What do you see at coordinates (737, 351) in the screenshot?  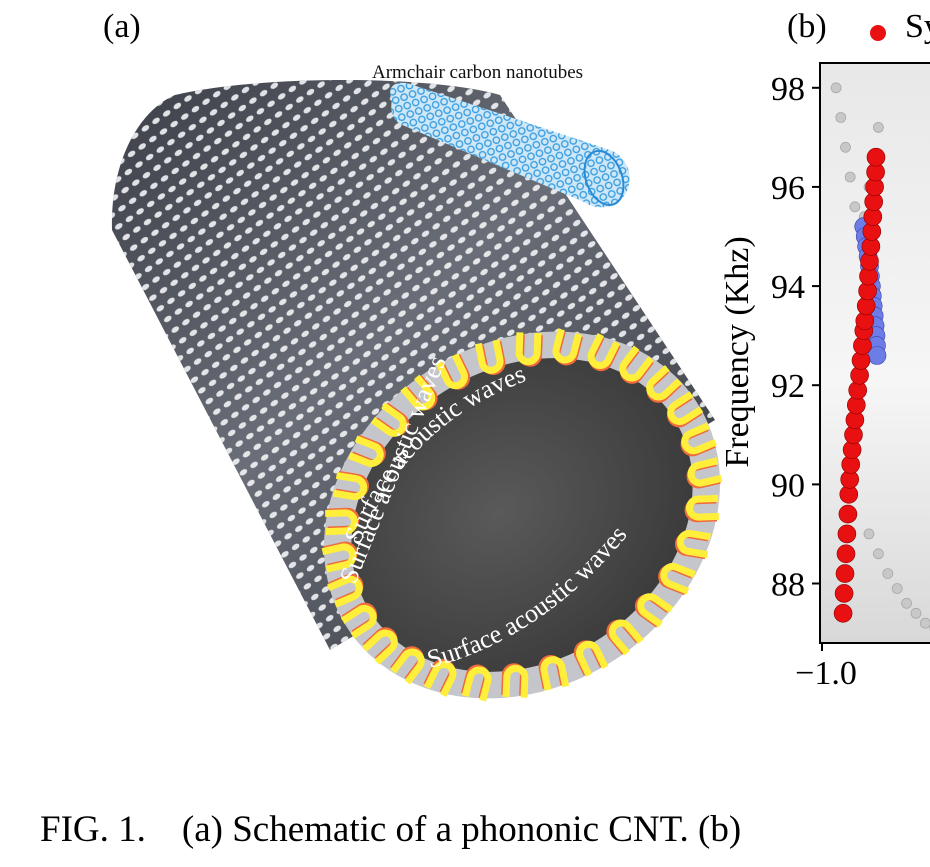 I see `y-axis-label: Frequency (Khz)` at bounding box center [737, 351].